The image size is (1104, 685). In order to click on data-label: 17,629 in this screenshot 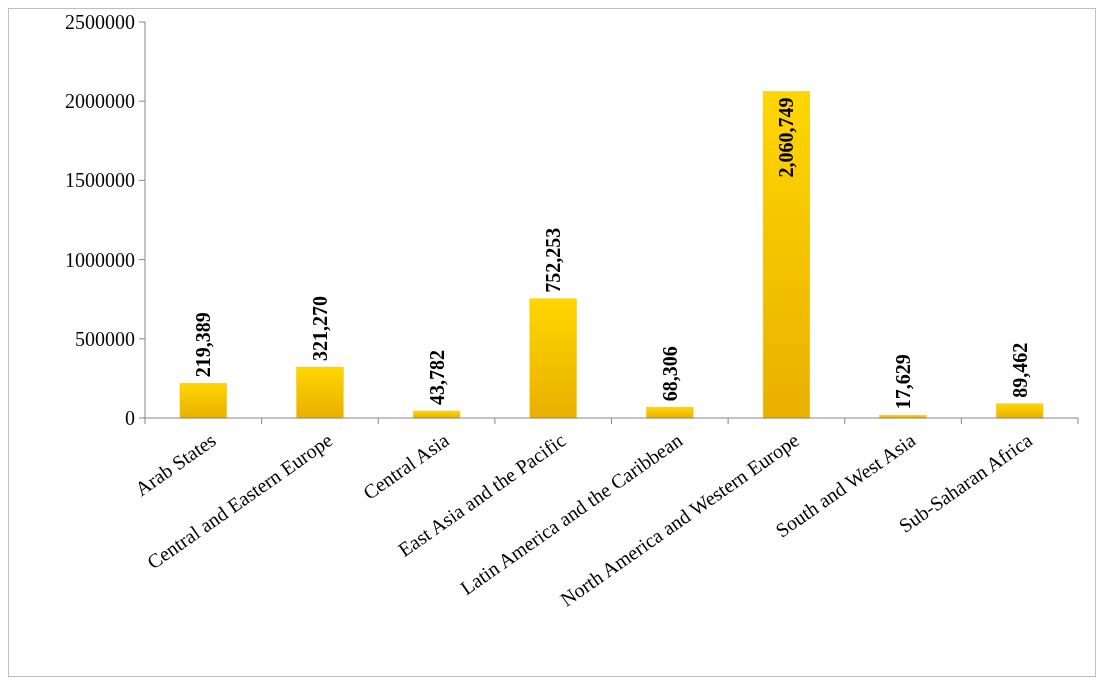, I will do `click(903, 382)`.